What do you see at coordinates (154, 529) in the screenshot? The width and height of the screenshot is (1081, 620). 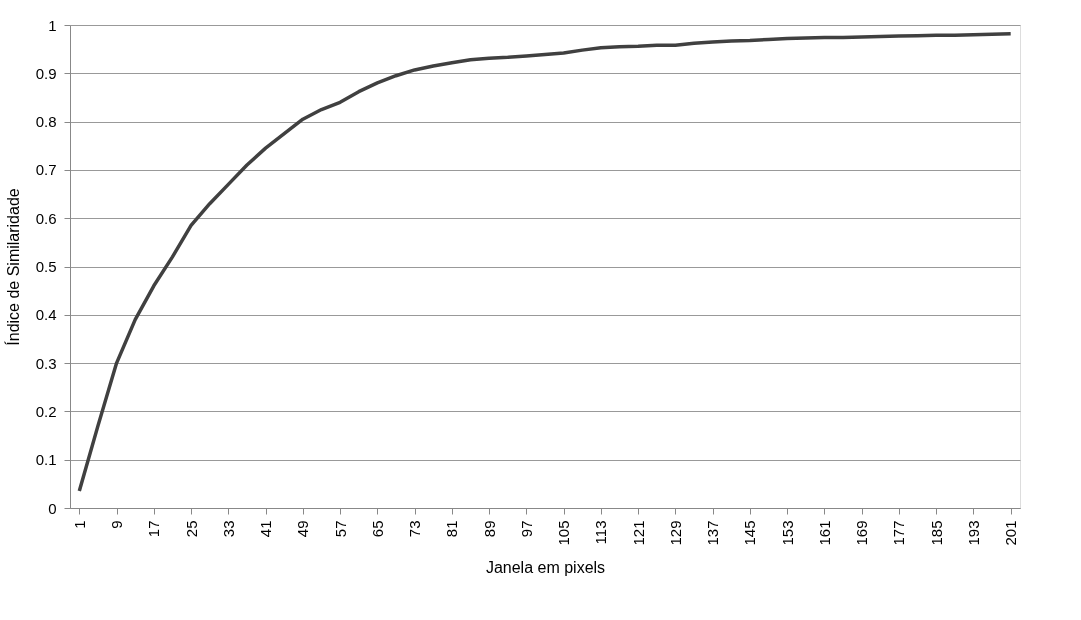 I see `x-tick-label: 17` at bounding box center [154, 529].